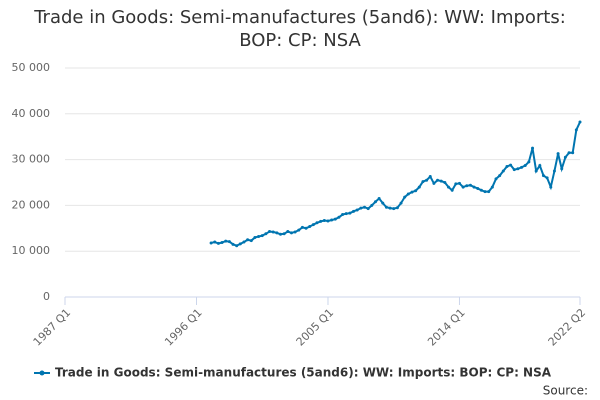 Image resolution: width=600 pixels, height=400 pixels. What do you see at coordinates (31, 67) in the screenshot?
I see `y-tick-label: 50 000` at bounding box center [31, 67].